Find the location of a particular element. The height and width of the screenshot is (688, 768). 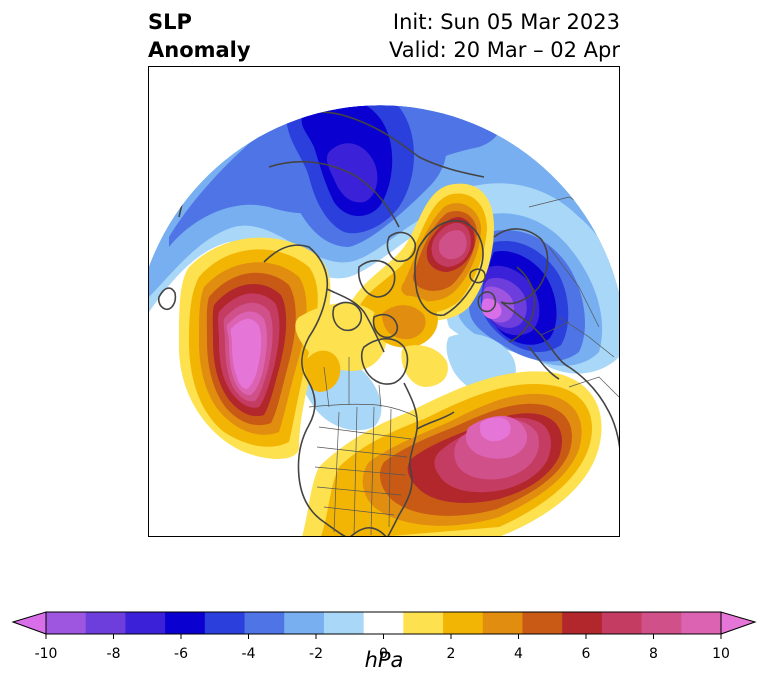

title-type: Anomaly is located at coordinates (199, 50).